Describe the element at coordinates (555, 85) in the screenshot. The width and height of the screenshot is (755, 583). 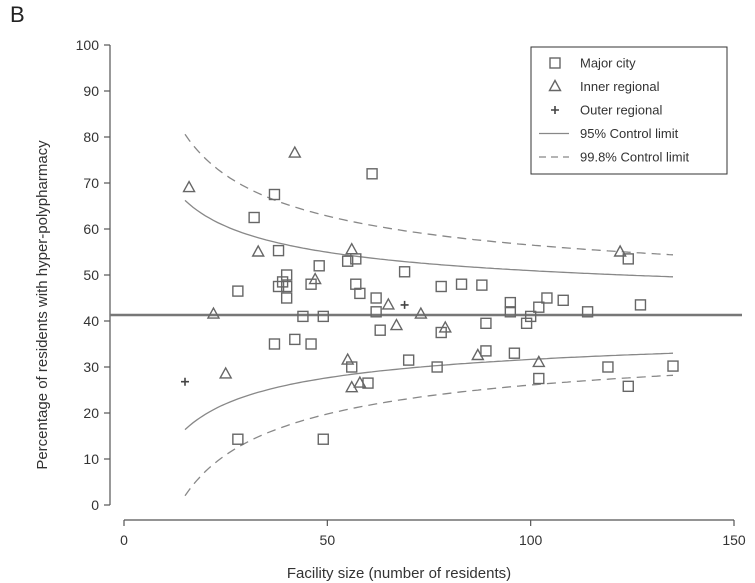
I see `legend-marker-triangle` at that location.